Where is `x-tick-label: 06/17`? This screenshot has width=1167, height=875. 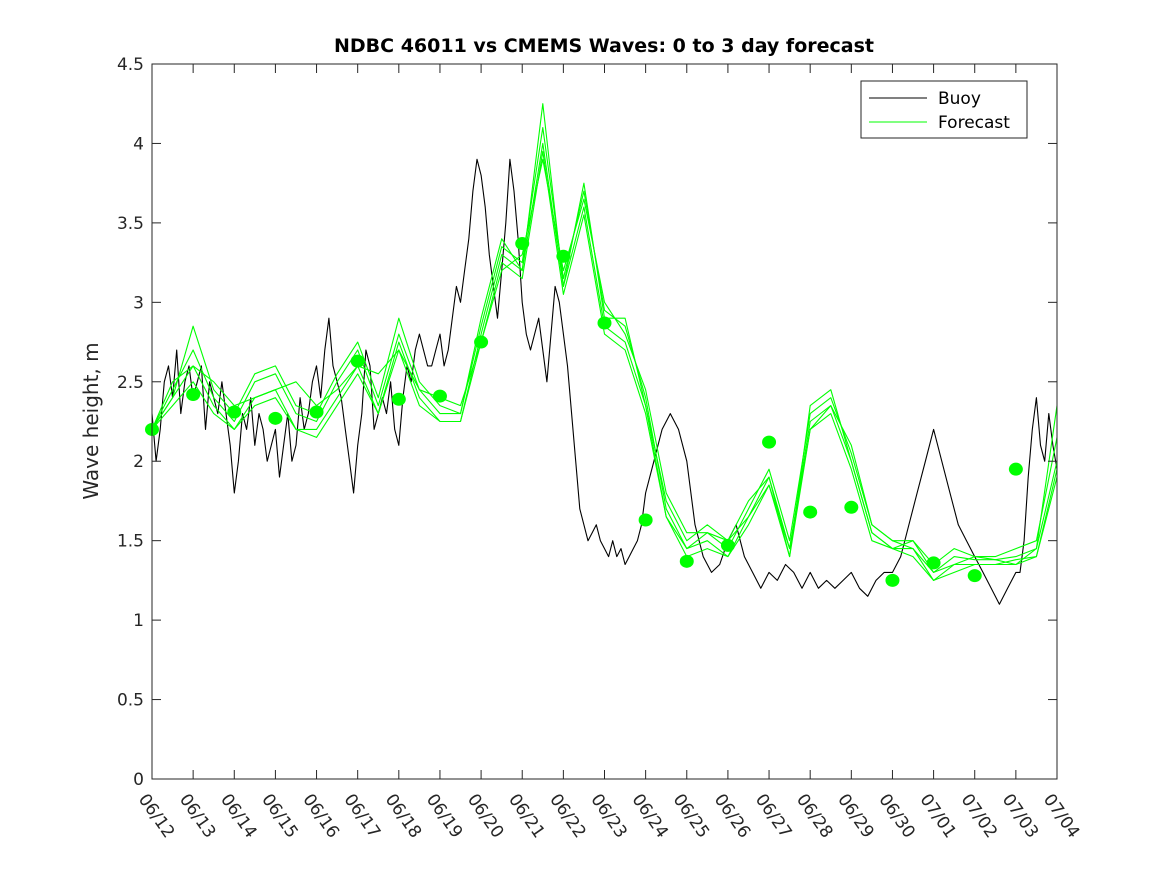 x-tick-label: 06/17 is located at coordinates (362, 816).